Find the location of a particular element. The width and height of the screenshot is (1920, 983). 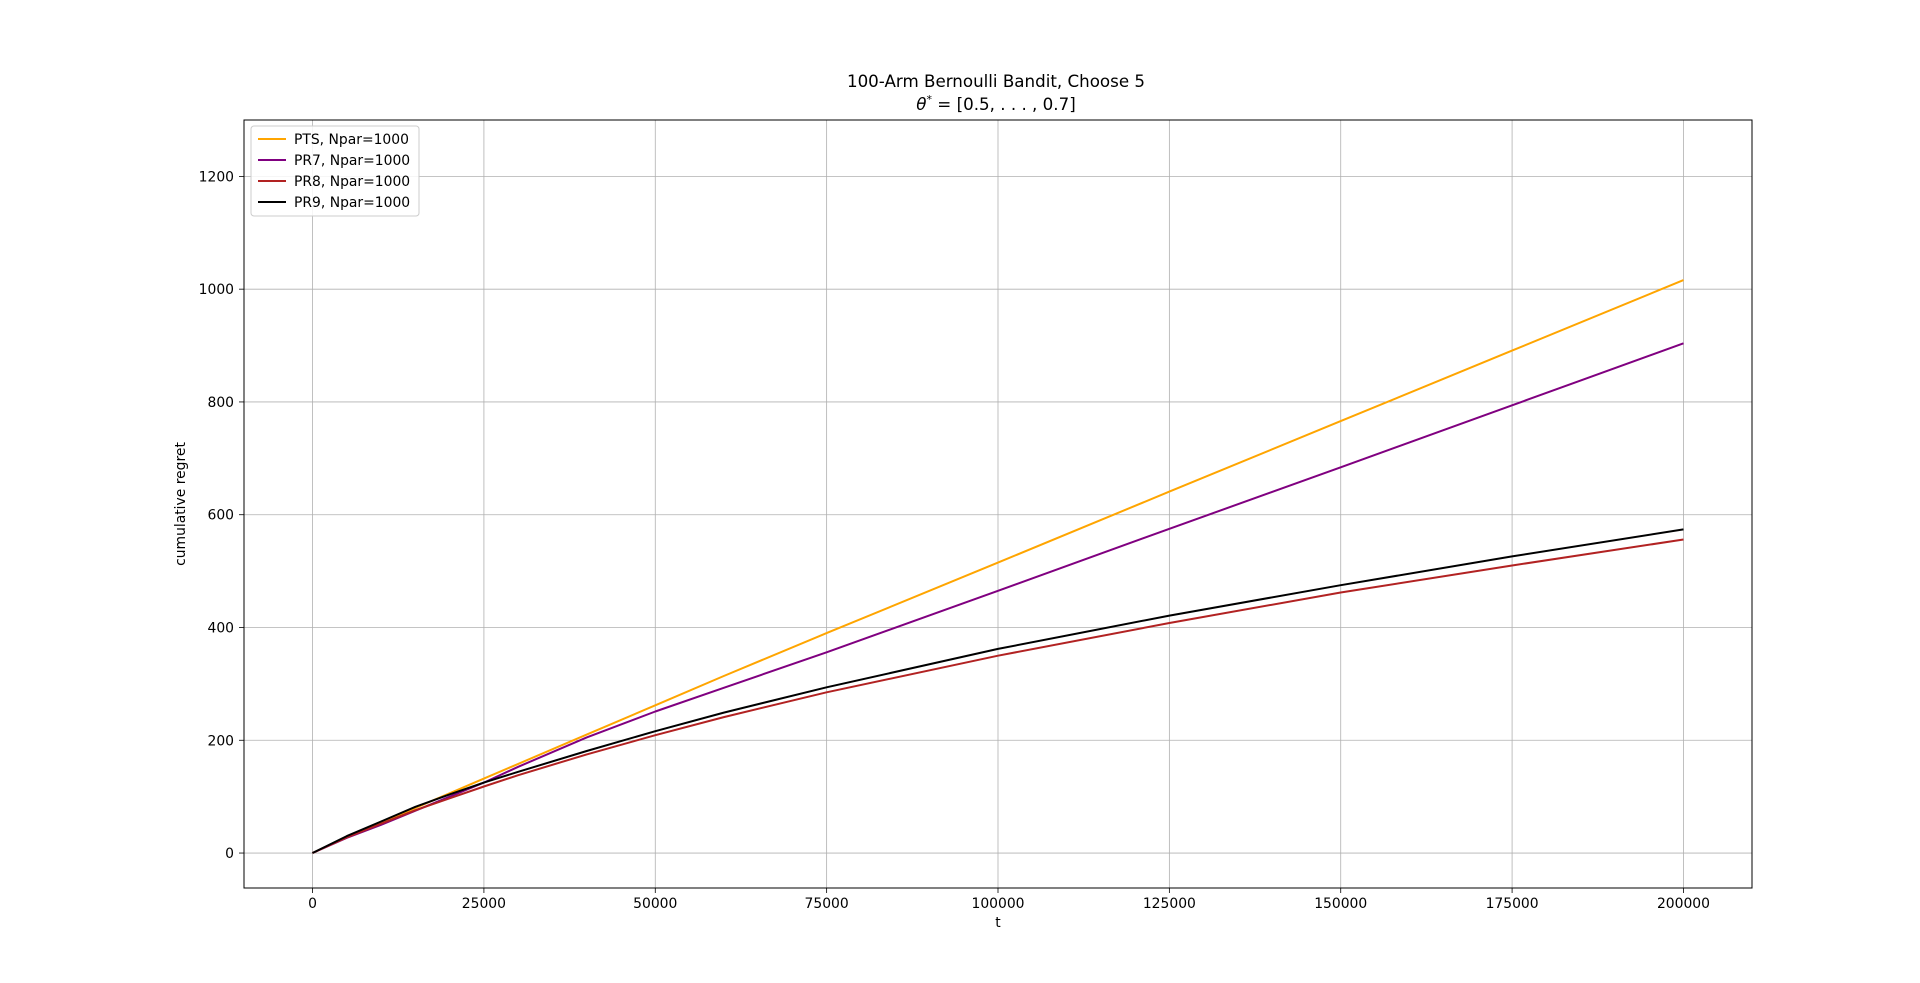

y-tick-label: 1200 is located at coordinates (216, 177).